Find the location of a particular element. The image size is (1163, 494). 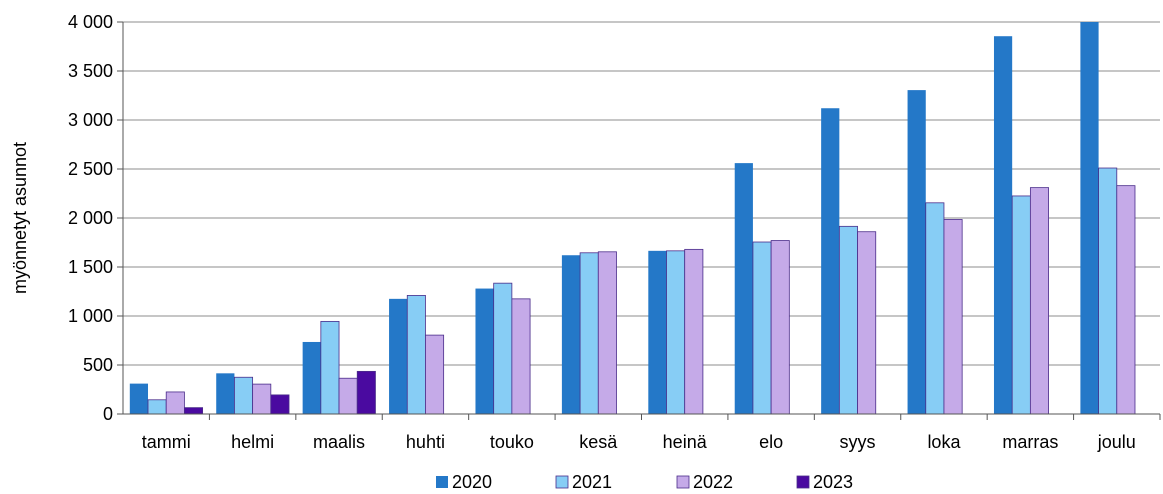

legend-swatch-2020 is located at coordinates (442, 482).